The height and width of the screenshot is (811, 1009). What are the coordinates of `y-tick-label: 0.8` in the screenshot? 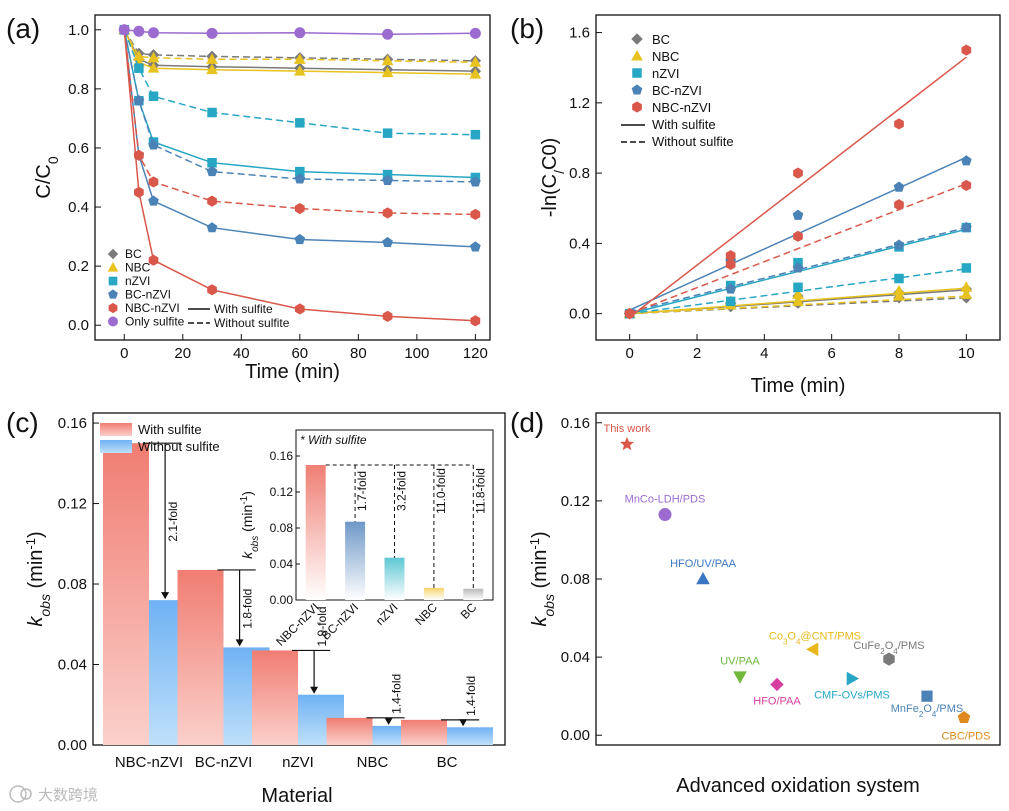 It's located at (579, 173).